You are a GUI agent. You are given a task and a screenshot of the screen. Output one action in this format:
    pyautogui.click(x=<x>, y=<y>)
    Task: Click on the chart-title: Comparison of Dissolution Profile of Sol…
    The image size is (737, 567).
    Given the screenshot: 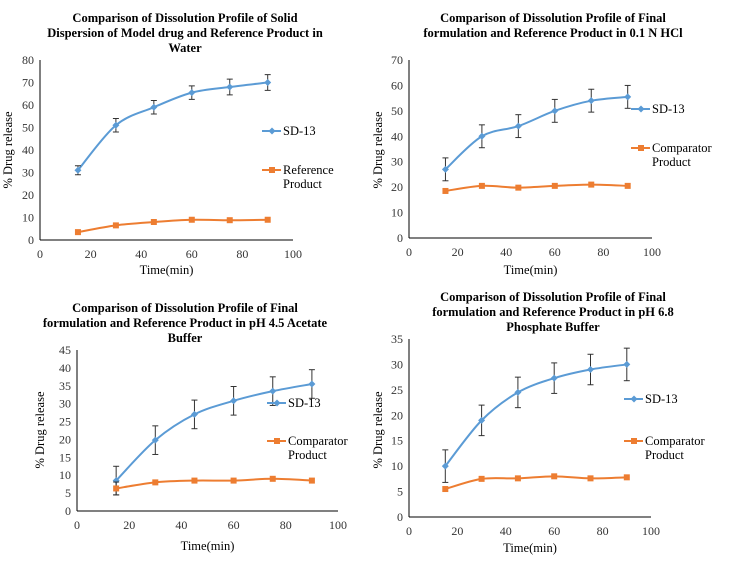 What is the action you would take?
    pyautogui.click(x=184, y=18)
    